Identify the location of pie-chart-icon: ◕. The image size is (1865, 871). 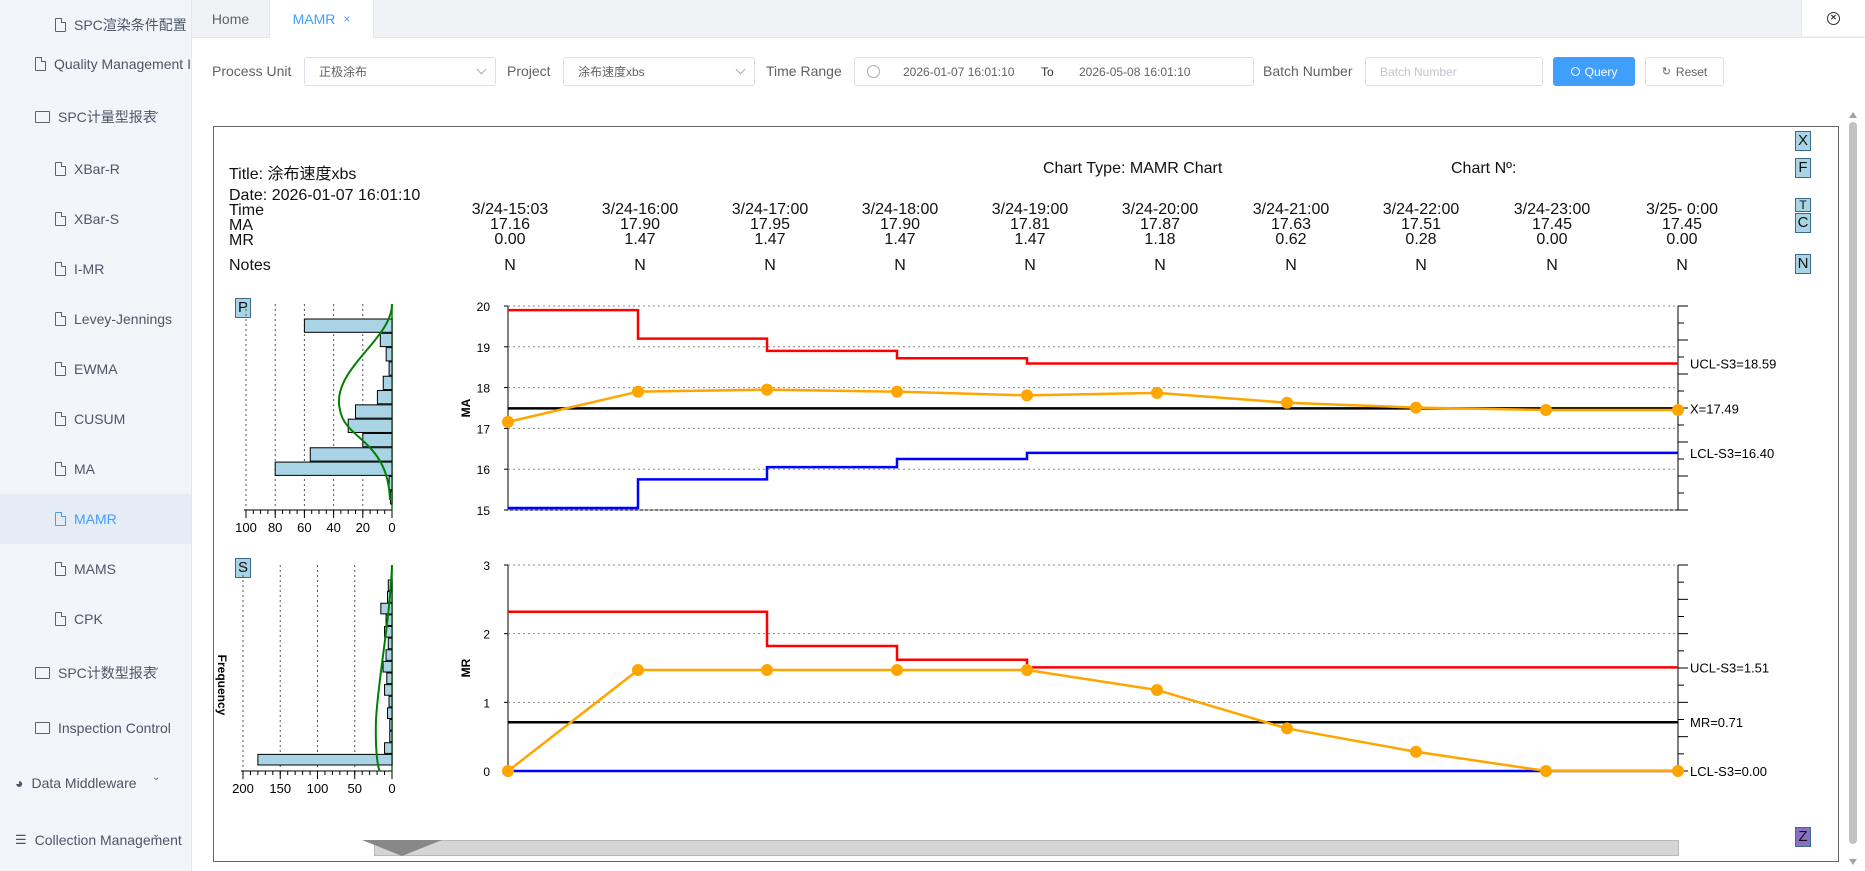
(19, 783).